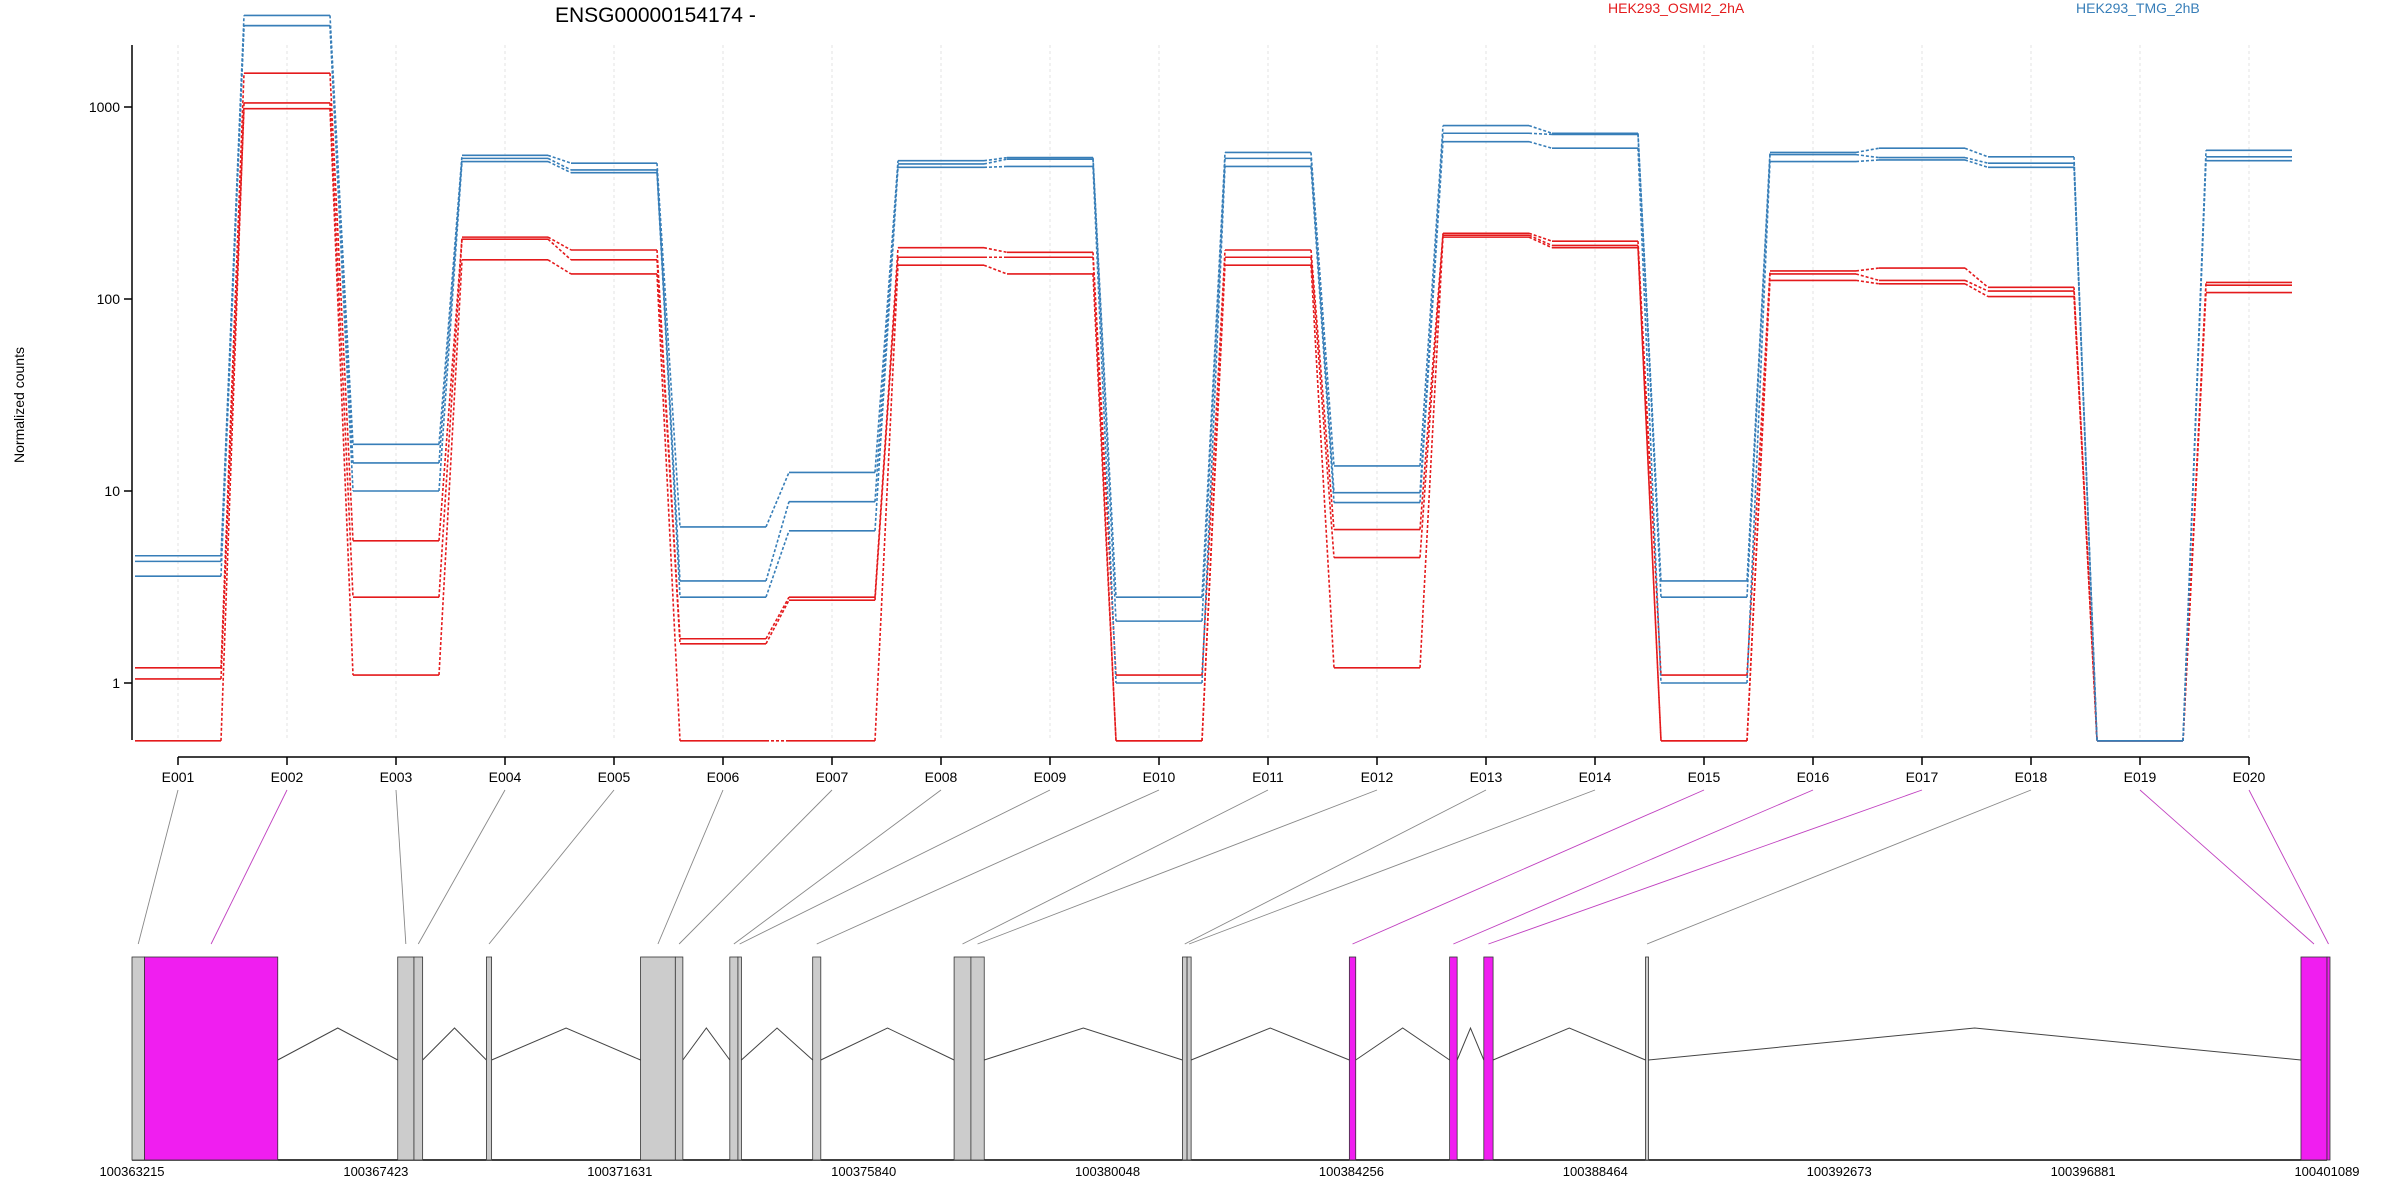 The image size is (2400, 1200). I want to click on exon-block-e001, so click(138, 1058).